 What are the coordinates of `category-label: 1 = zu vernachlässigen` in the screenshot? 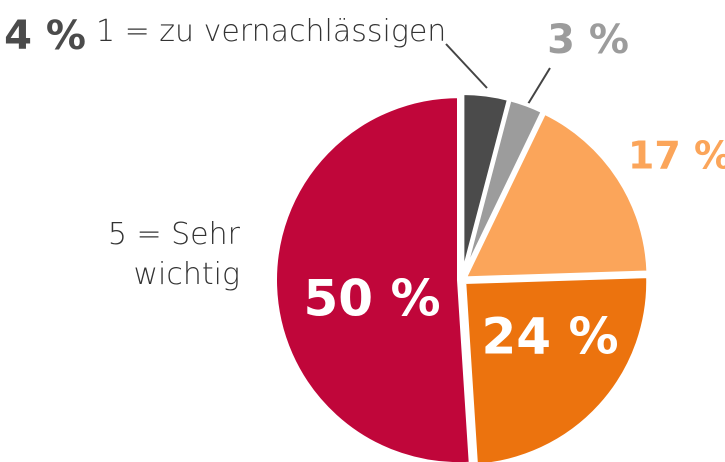 It's located at (271, 31).